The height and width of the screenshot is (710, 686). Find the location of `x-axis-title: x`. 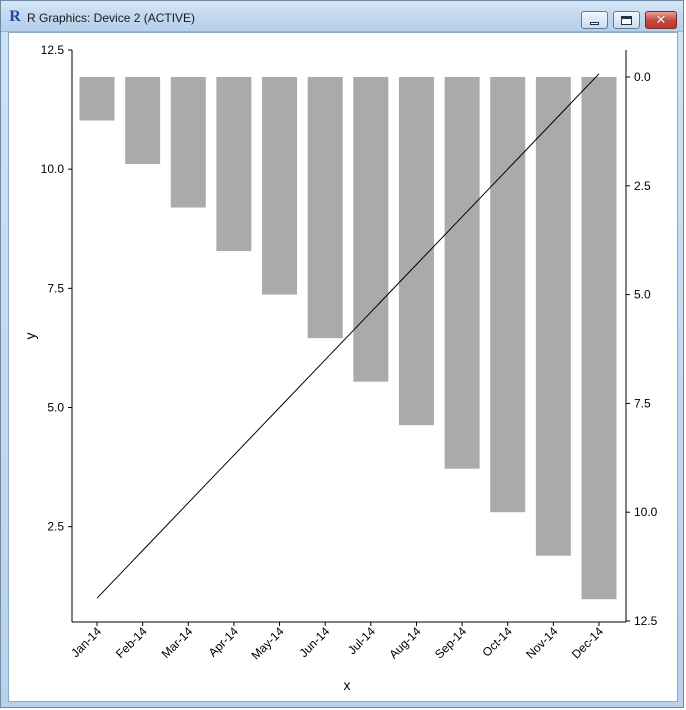

x-axis-title: x is located at coordinates (347, 685).